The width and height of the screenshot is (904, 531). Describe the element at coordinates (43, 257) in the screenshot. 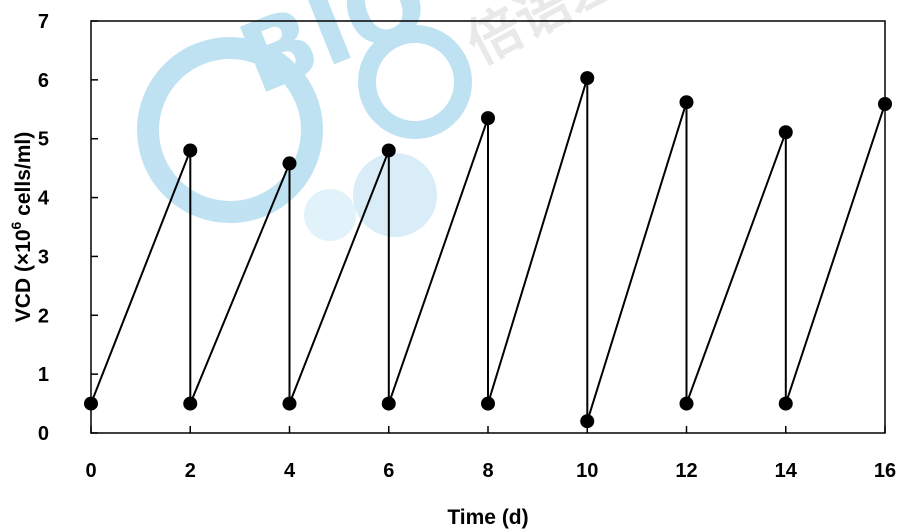

I see `y-tick-label: 3` at that location.